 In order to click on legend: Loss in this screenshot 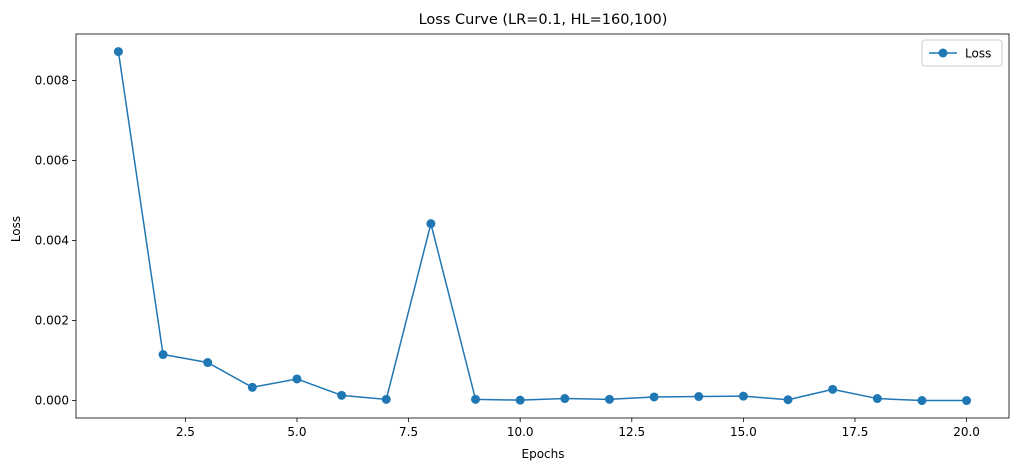, I will do `click(962, 53)`.